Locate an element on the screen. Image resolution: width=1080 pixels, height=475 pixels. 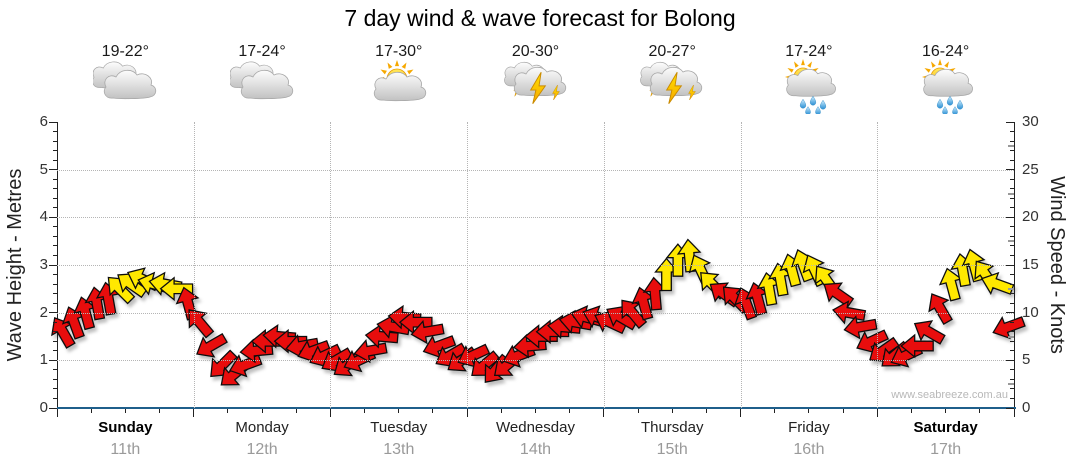
date-label: 11th is located at coordinates (125, 449).